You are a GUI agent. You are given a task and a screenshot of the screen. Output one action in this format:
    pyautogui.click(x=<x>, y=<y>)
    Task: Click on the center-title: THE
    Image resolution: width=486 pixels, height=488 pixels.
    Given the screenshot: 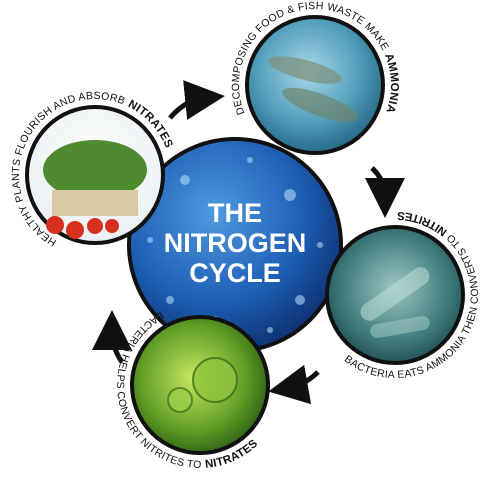 What is the action you would take?
    pyautogui.click(x=235, y=213)
    